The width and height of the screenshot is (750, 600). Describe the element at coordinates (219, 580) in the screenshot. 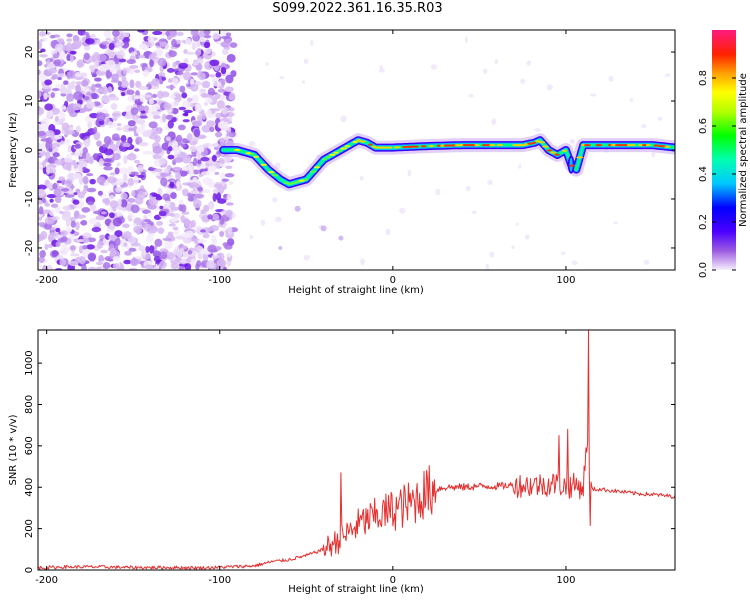

I see `snr-xtick-label: -100` at that location.